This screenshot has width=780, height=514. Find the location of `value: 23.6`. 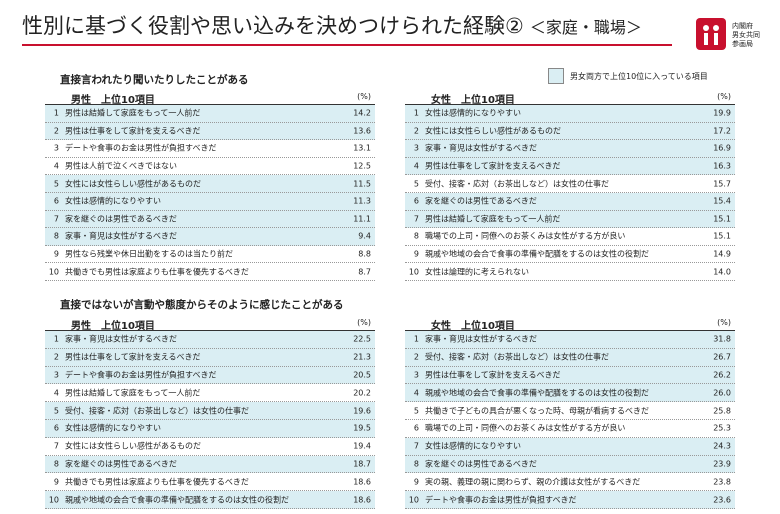

value: 23.6 is located at coordinates (722, 500).